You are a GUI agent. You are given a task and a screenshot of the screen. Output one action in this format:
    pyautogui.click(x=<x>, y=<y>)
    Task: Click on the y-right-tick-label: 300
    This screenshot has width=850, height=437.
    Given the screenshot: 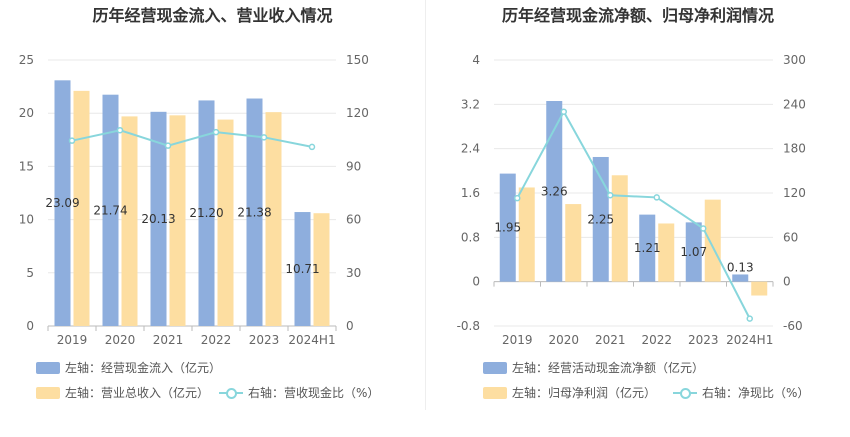 What is the action you would take?
    pyautogui.click(x=794, y=60)
    